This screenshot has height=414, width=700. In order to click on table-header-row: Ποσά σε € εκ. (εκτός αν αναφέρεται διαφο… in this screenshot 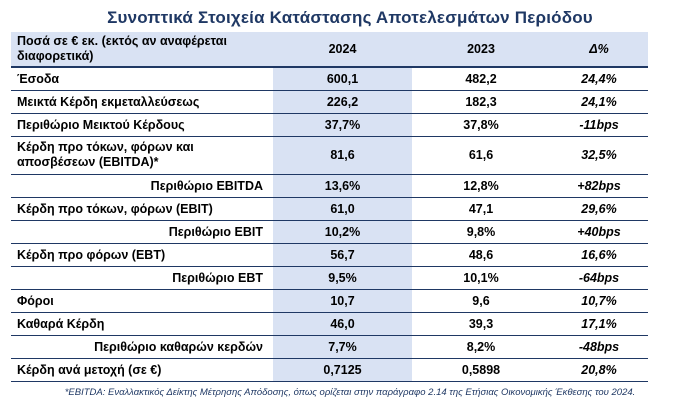, I will do `click(329, 50)`.